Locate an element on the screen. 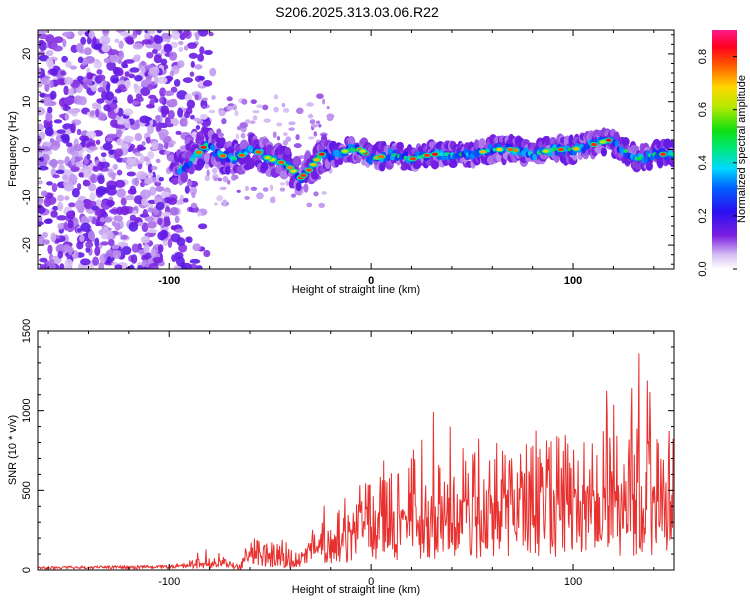  colorbar-label: Normalized spectral amplitude is located at coordinates (742, 149).